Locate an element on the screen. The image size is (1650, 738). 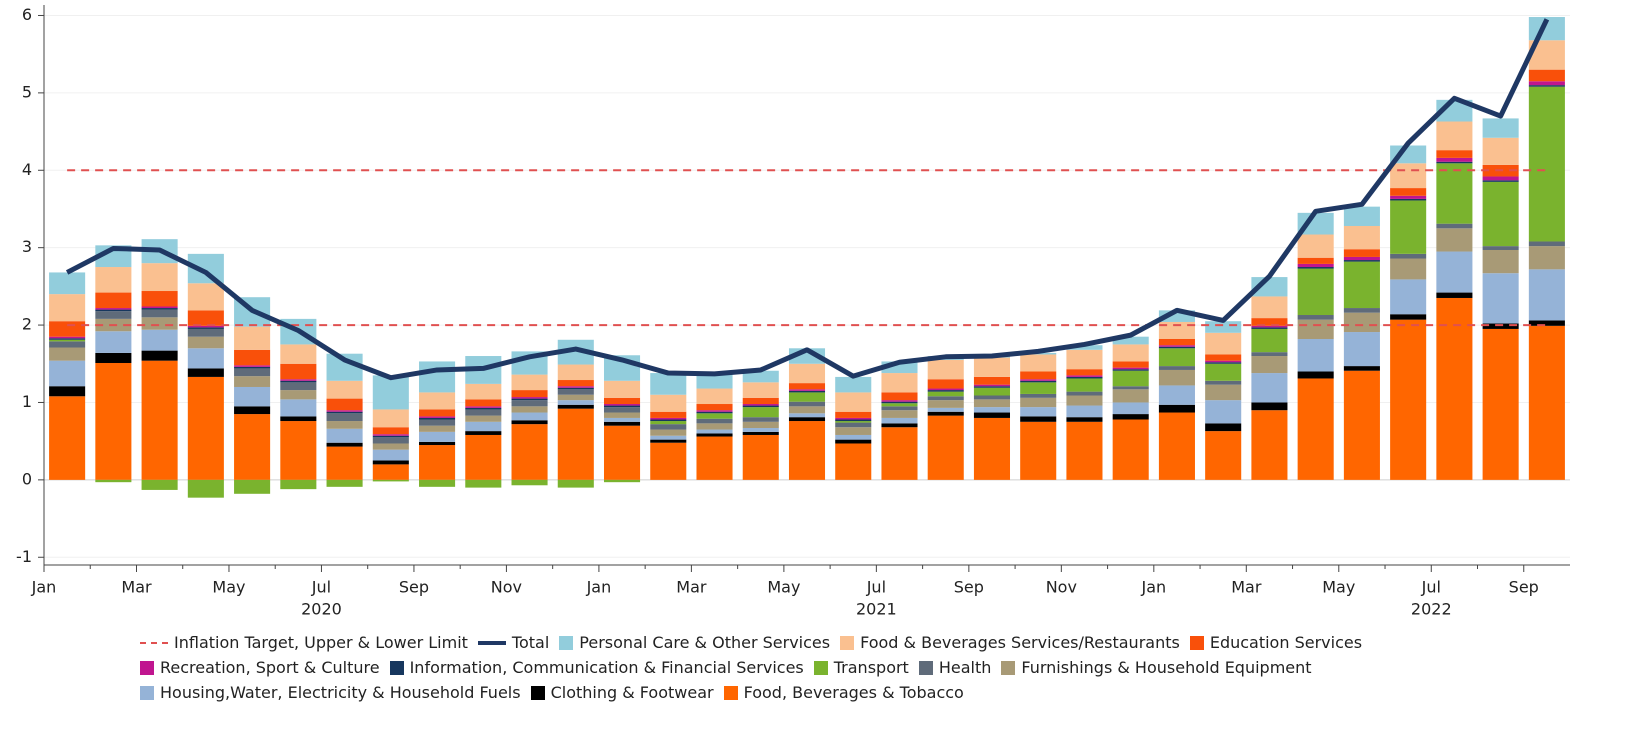
legend-item: Transport is located at coordinates (861, 667).